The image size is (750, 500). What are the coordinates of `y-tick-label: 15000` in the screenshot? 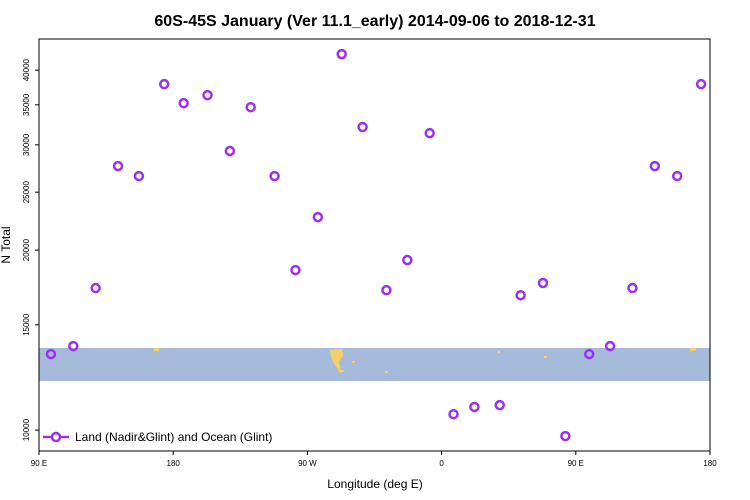 It's located at (26, 324).